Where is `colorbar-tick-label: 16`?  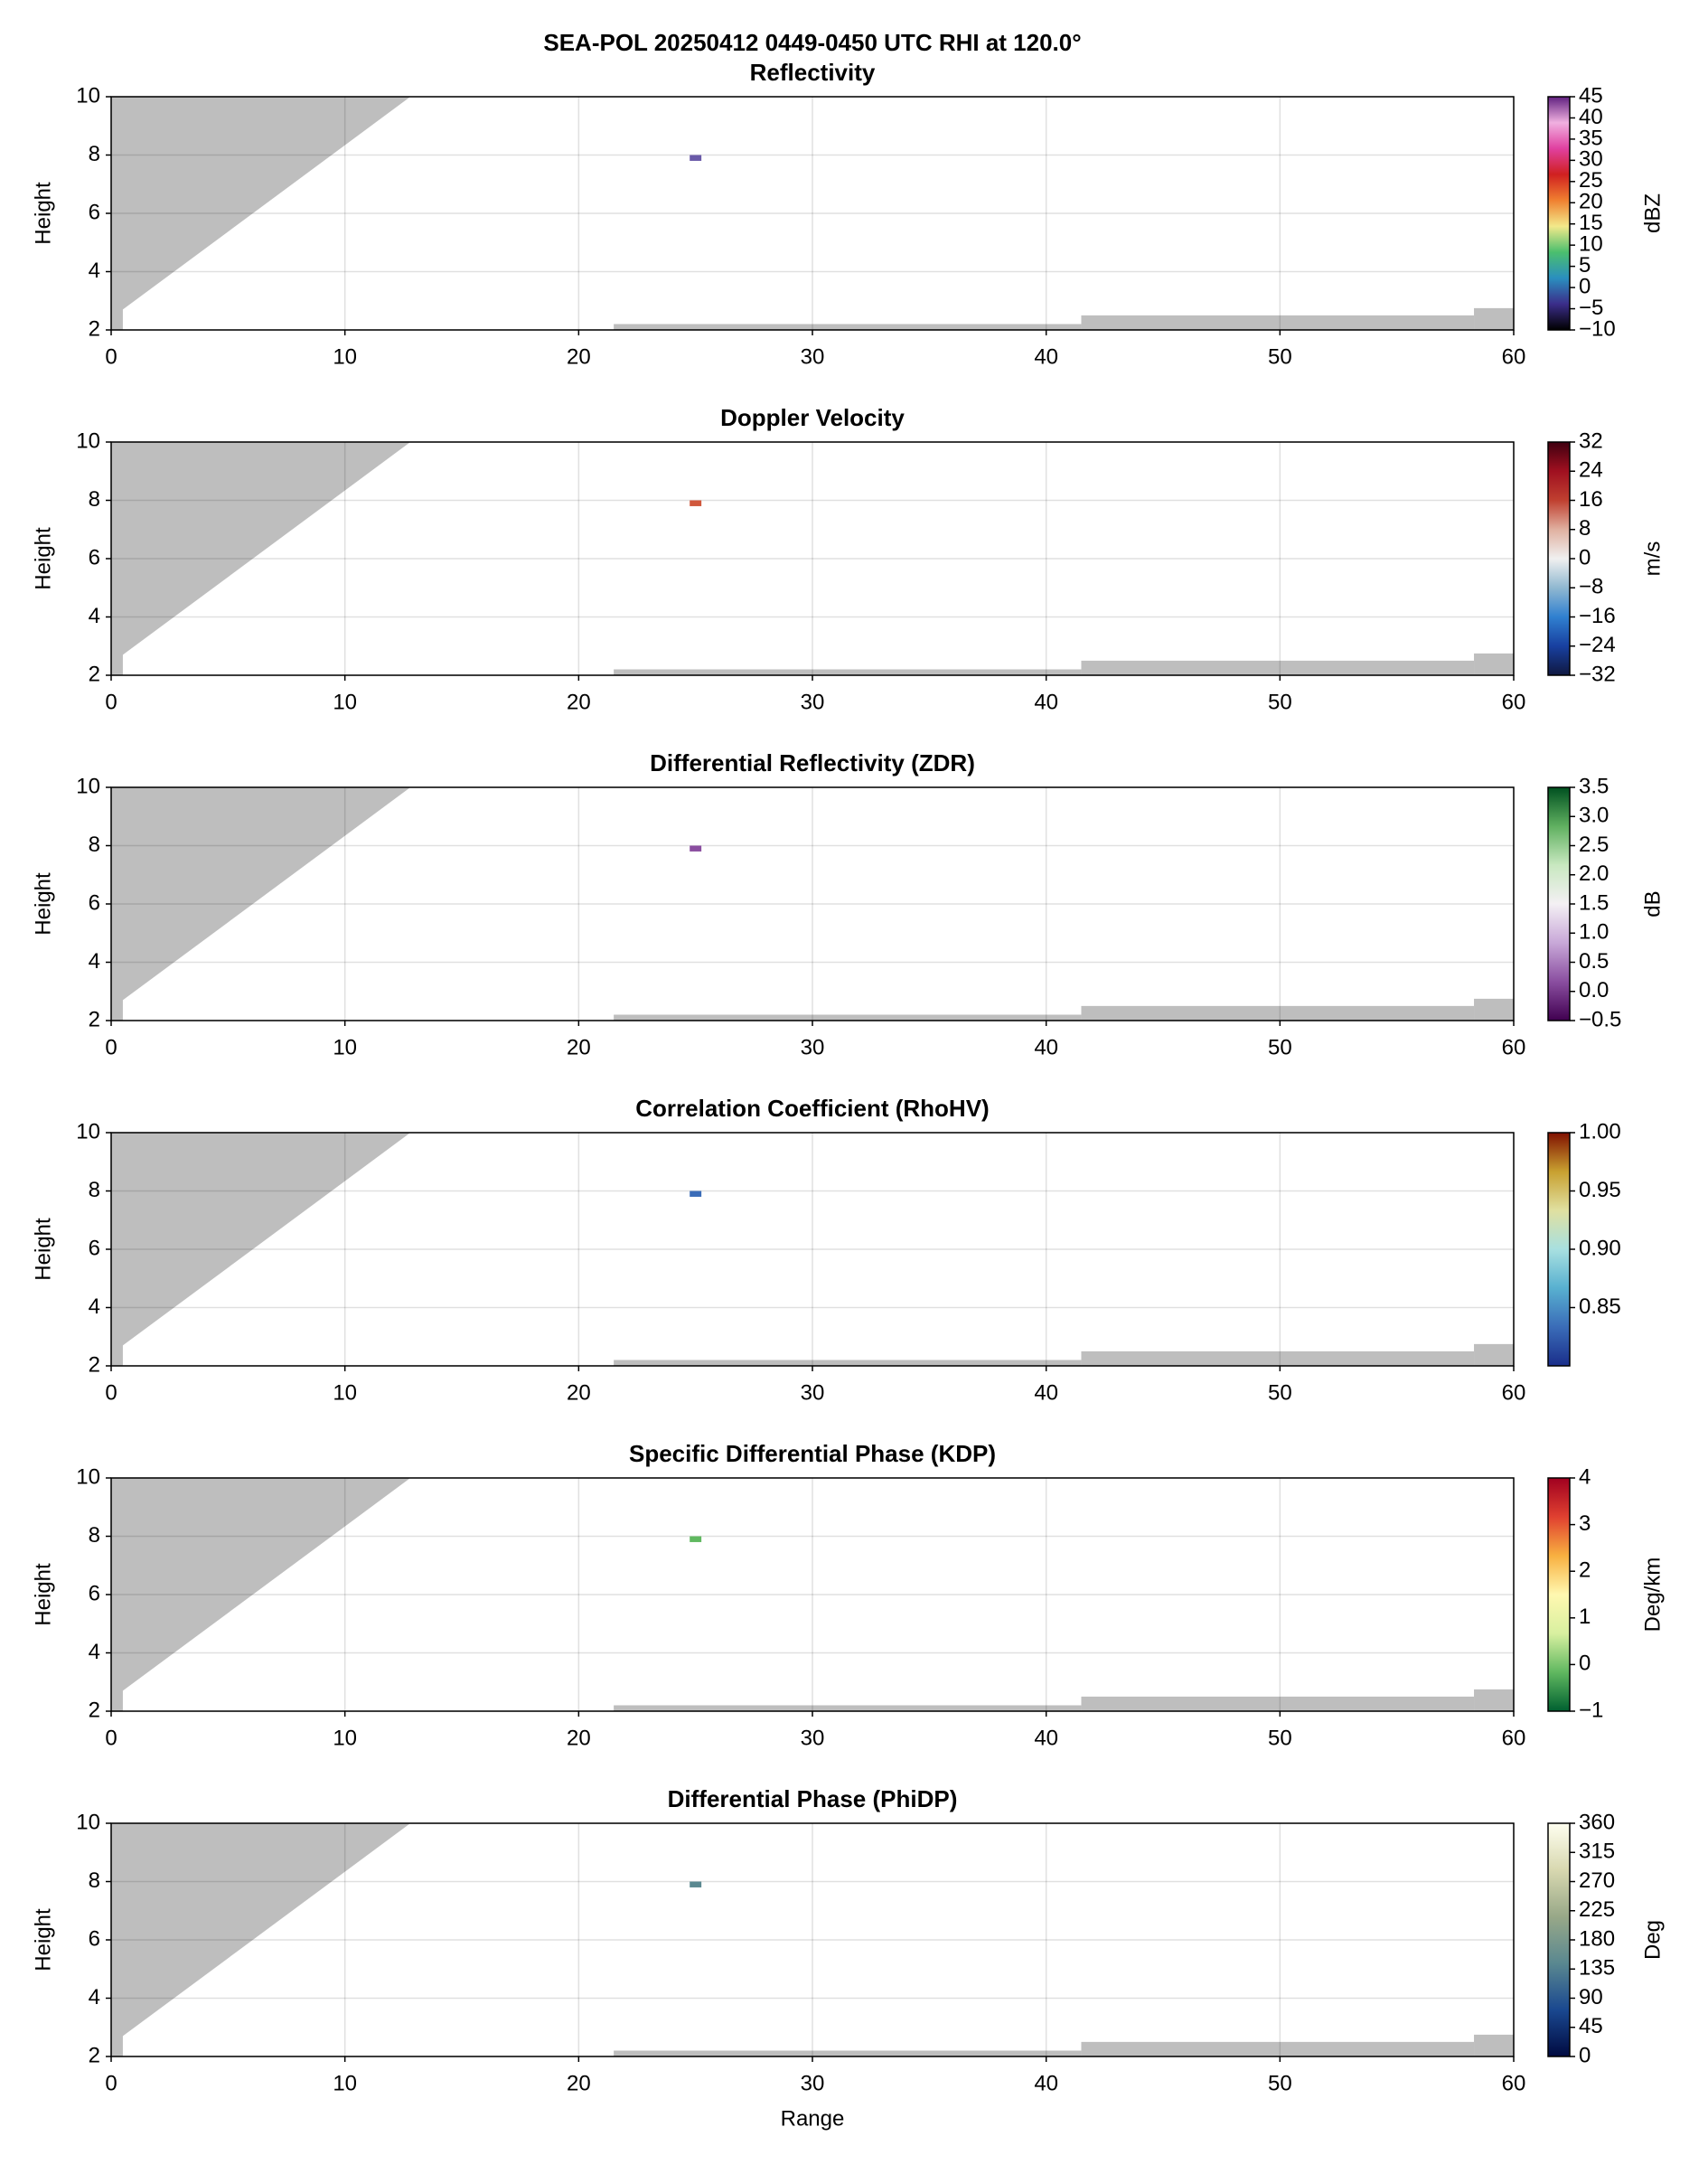 colorbar-tick-label: 16 is located at coordinates (1591, 500).